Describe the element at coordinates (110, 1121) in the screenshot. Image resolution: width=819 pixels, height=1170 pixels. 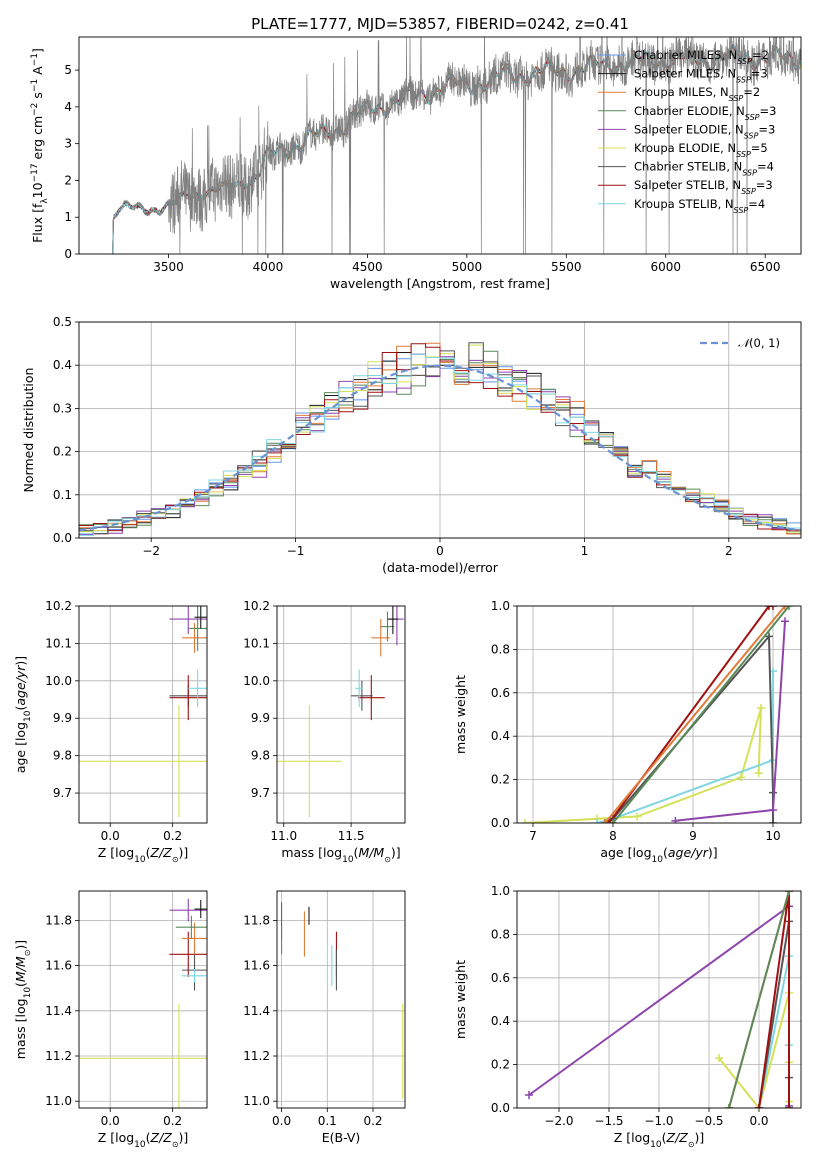
I see `x-tick-label: 0.0` at that location.